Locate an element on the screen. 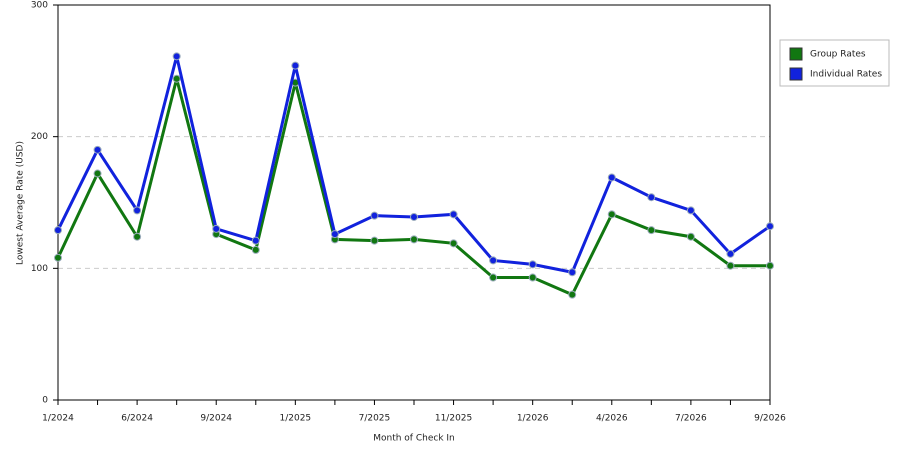  x-tick-label: 6/2024 is located at coordinates (137, 419).